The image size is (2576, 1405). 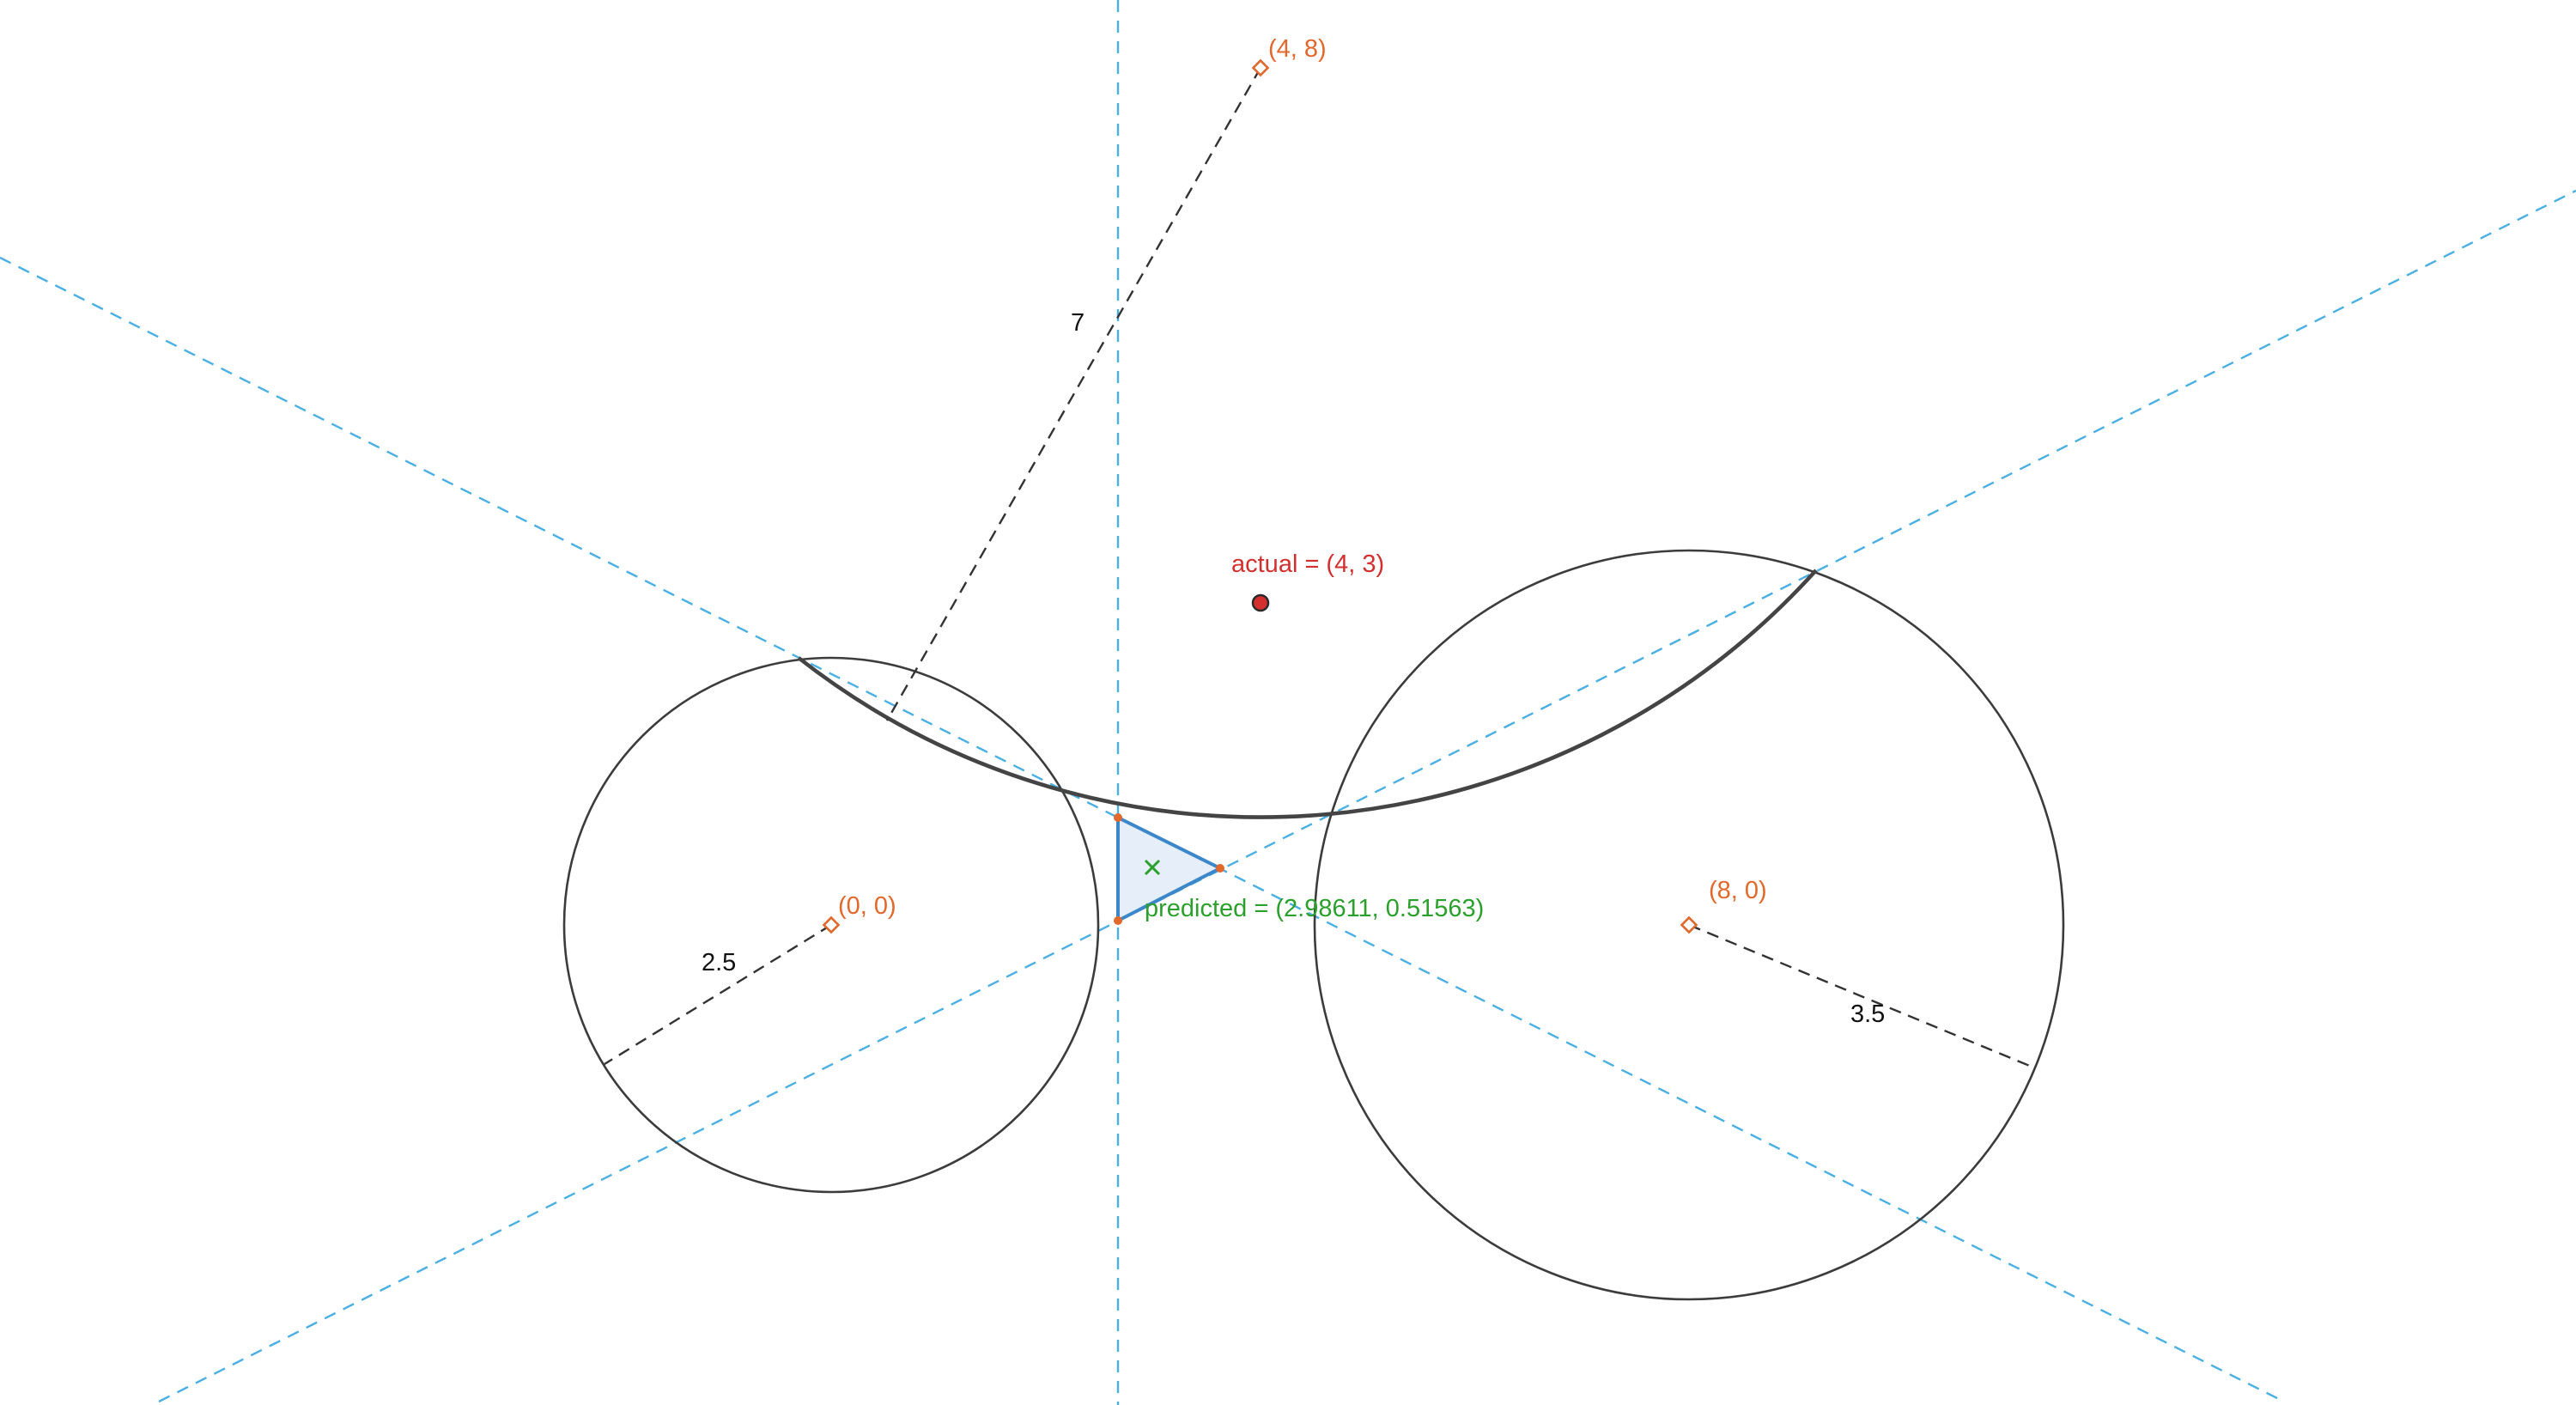 I want to click on range-arc-top, so click(x=1308, y=694).